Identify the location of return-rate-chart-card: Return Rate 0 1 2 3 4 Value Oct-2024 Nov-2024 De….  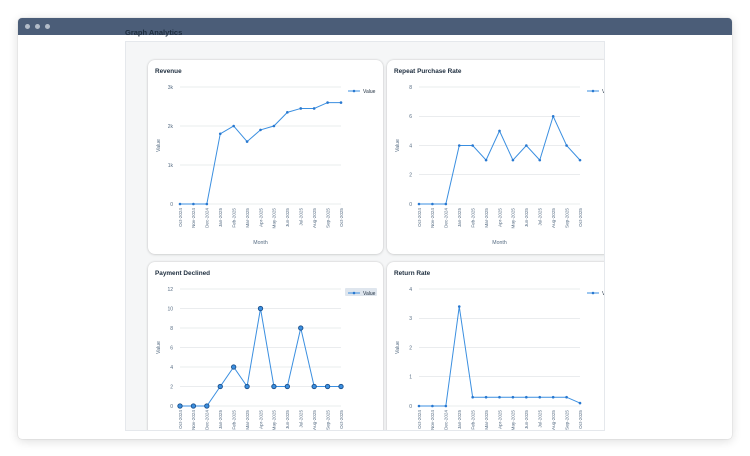
(496, 346).